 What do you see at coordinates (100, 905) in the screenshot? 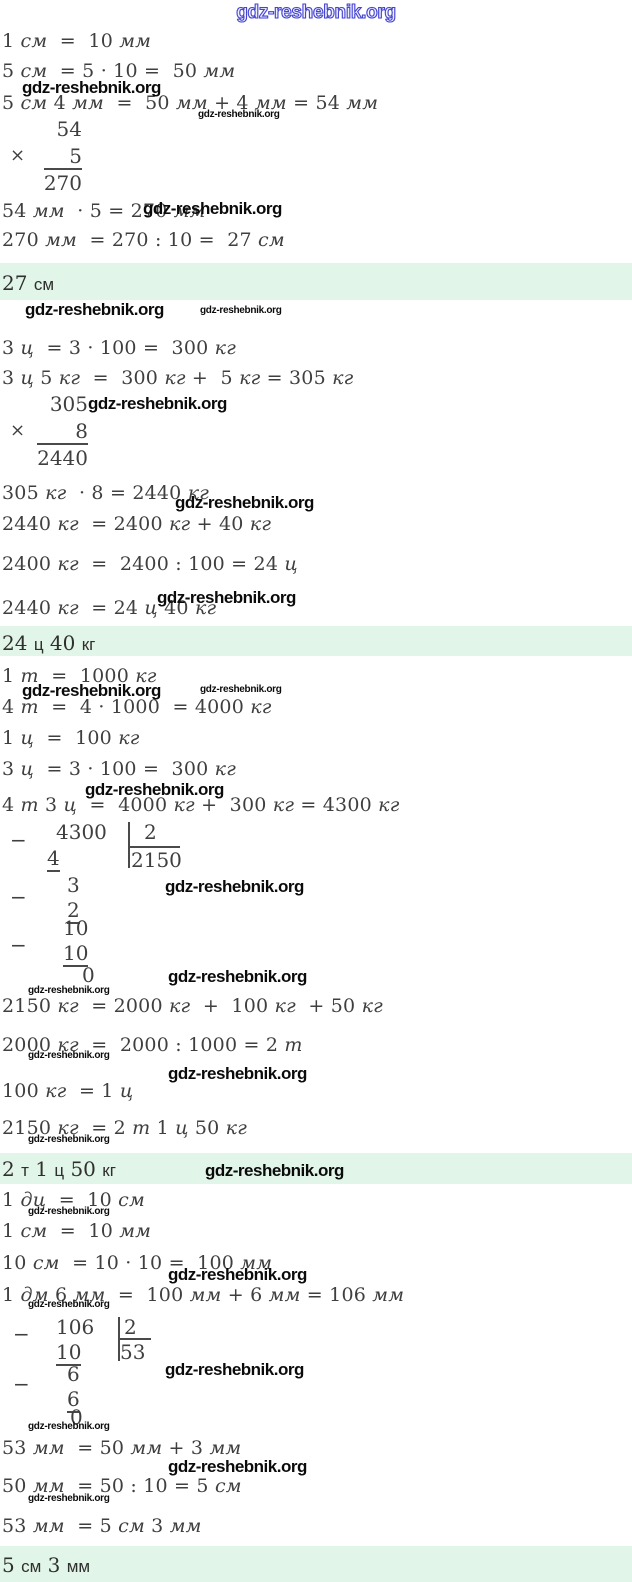
I see `long-division: − 4300 4 3 − 2 10 − 10 0 2 2150` at bounding box center [100, 905].